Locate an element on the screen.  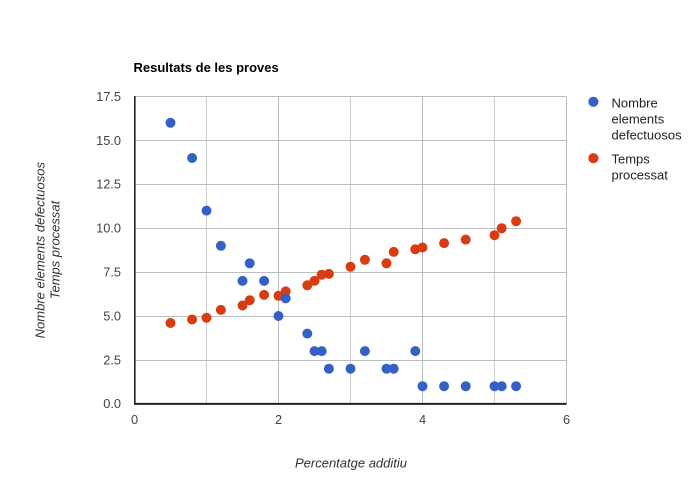
svg-text: 6 is located at coordinates (566, 419).